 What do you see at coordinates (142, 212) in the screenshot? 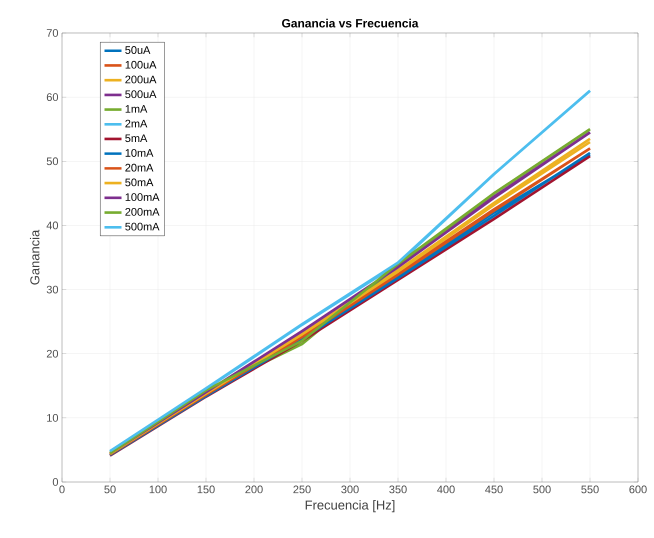
I see `legend-label: 200mA` at bounding box center [142, 212].